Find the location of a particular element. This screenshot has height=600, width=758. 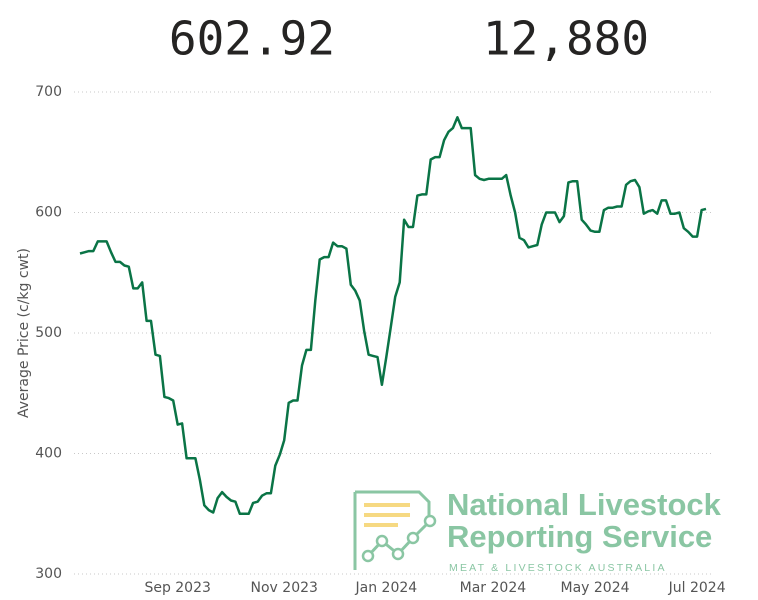

y-tick-label: 300 is located at coordinates (48, 574).